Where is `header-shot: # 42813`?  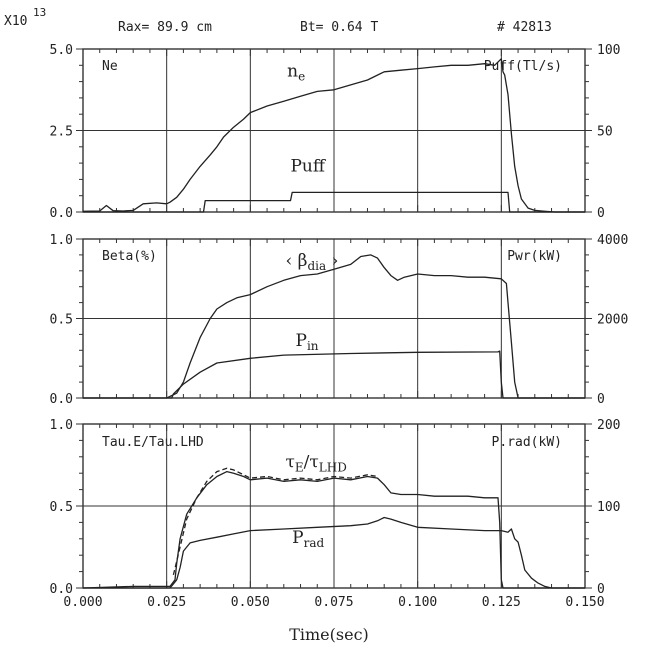
header-shot: # 42813 is located at coordinates (524, 27).